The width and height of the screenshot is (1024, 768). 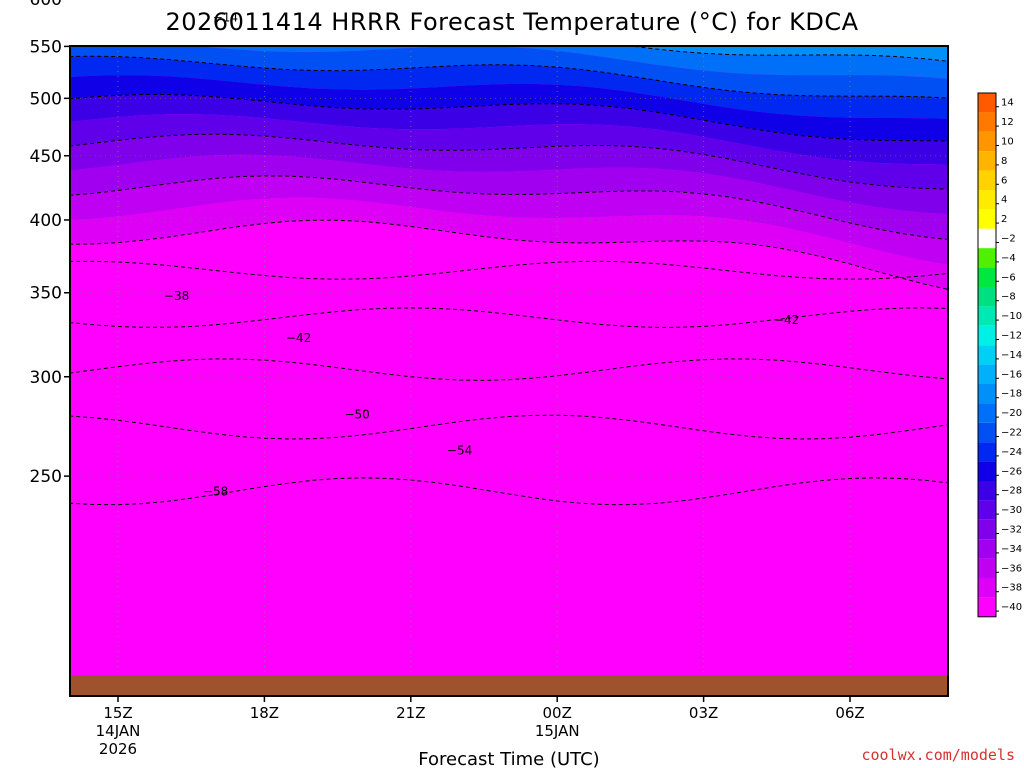 I want to click on x-tick-label: 15Z, so click(x=117, y=713).